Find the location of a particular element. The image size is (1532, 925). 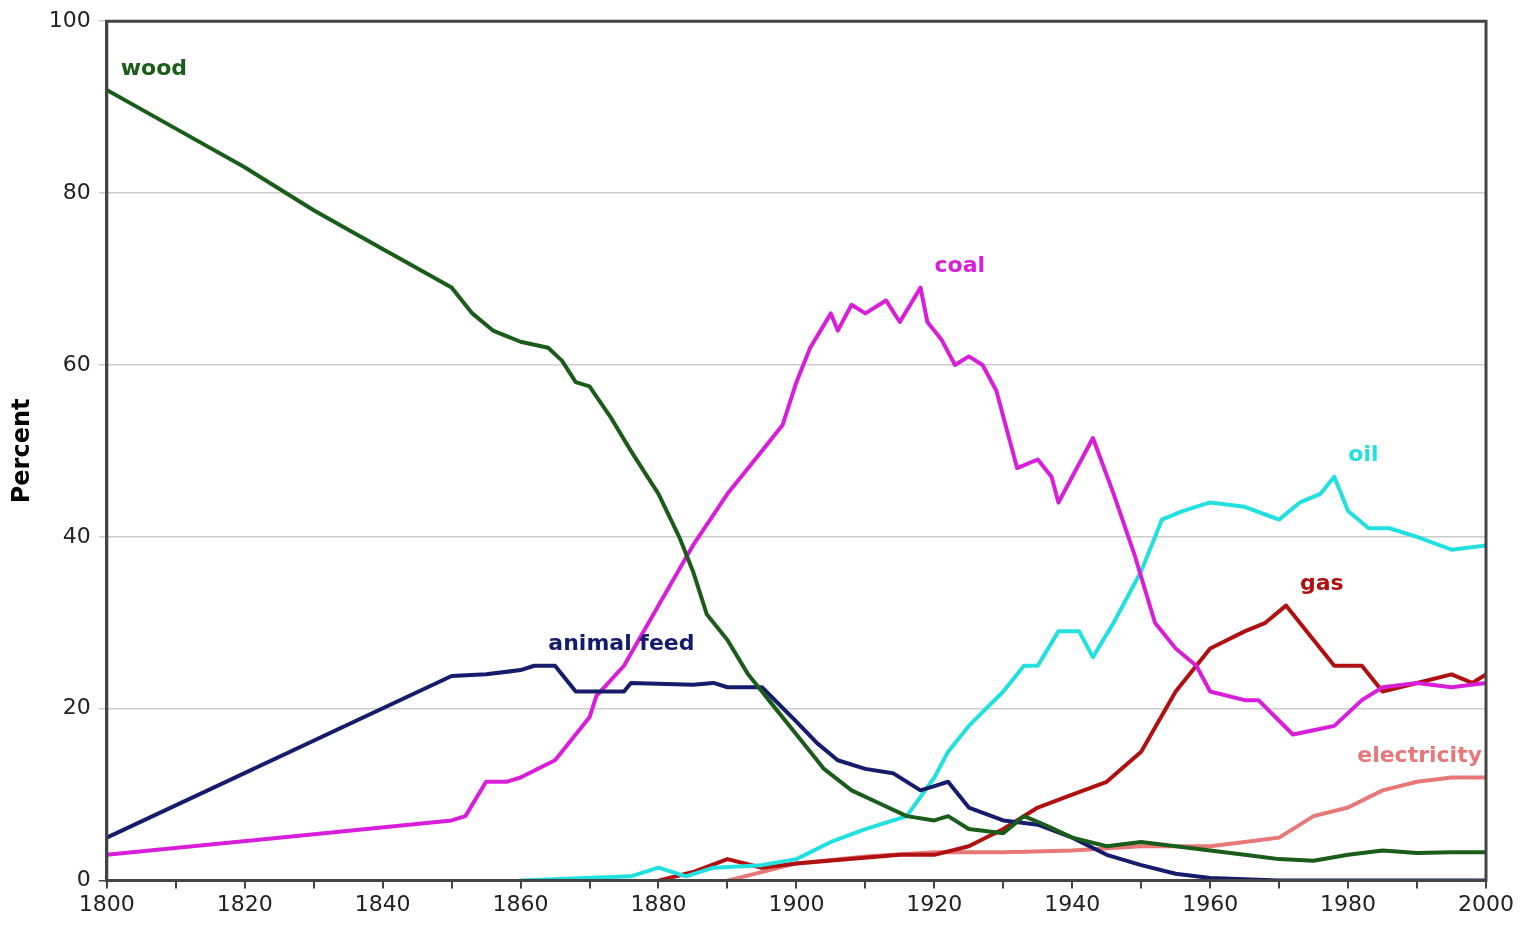

y-tick-label: 40 is located at coordinates (76, 535).